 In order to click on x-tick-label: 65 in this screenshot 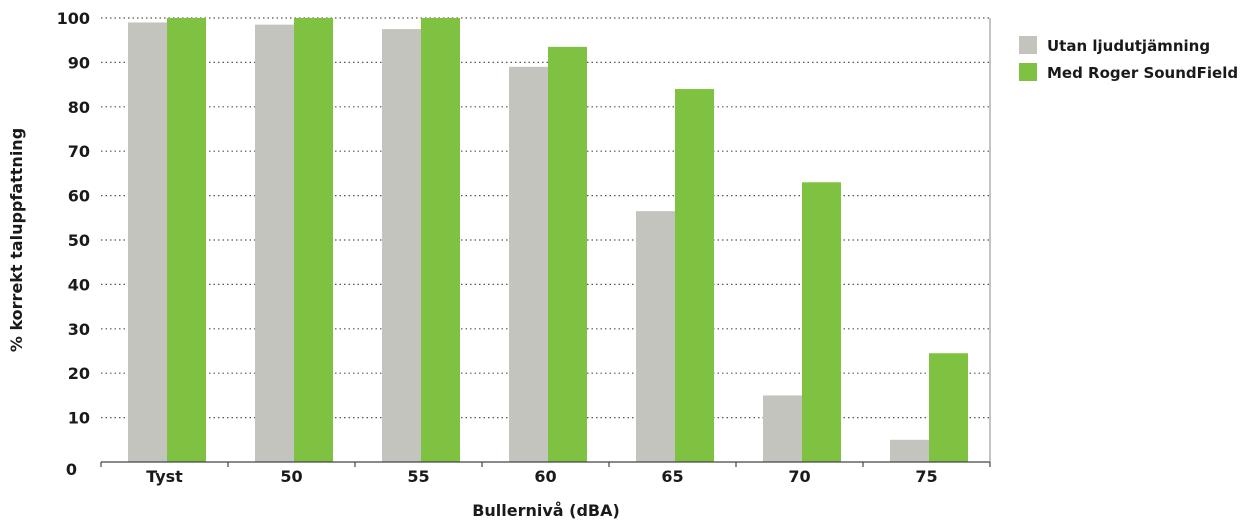, I will do `click(672, 476)`.